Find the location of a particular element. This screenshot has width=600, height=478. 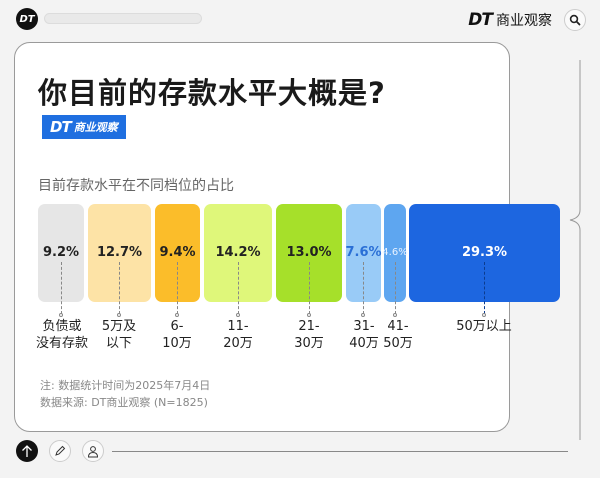

note-date: 注: 数据统计时间为2025年7月4日 is located at coordinates (125, 385).